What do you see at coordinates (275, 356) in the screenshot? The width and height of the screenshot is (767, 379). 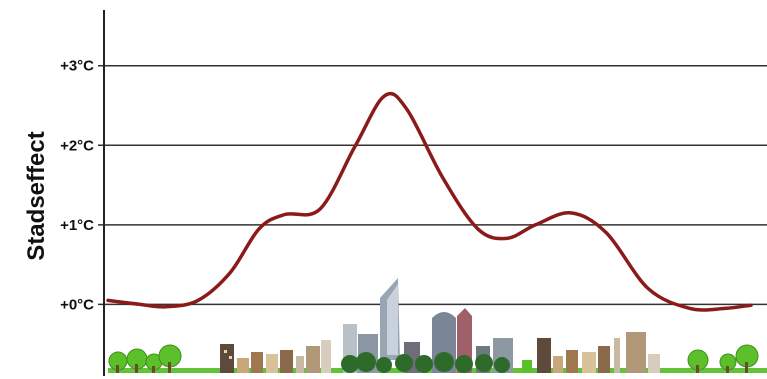 I see `buildings-left` at bounding box center [275, 356].